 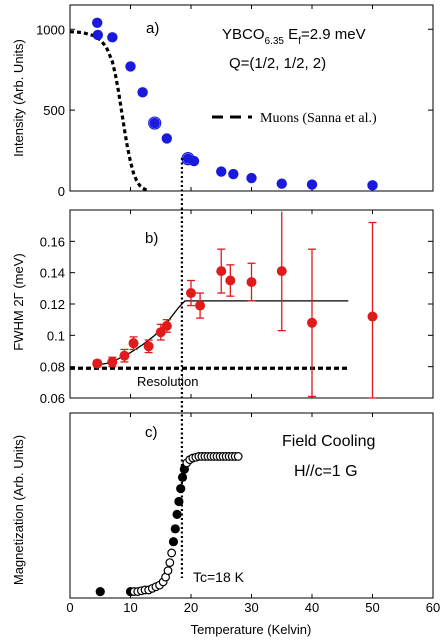 What do you see at coordinates (152, 28) in the screenshot?
I see `panel-a-label: a)` at bounding box center [152, 28].